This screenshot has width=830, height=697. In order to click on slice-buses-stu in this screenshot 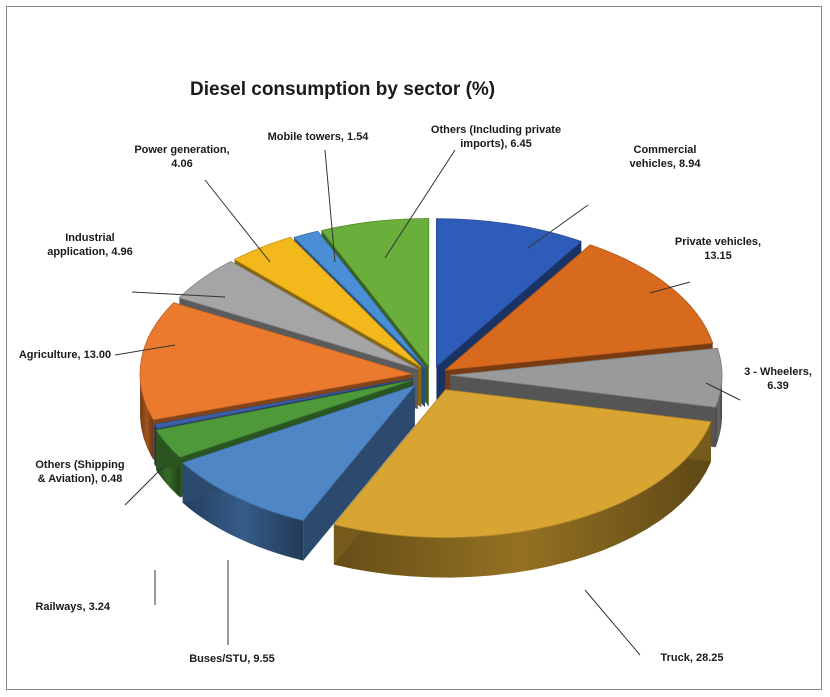, I will do `click(298, 453)`.